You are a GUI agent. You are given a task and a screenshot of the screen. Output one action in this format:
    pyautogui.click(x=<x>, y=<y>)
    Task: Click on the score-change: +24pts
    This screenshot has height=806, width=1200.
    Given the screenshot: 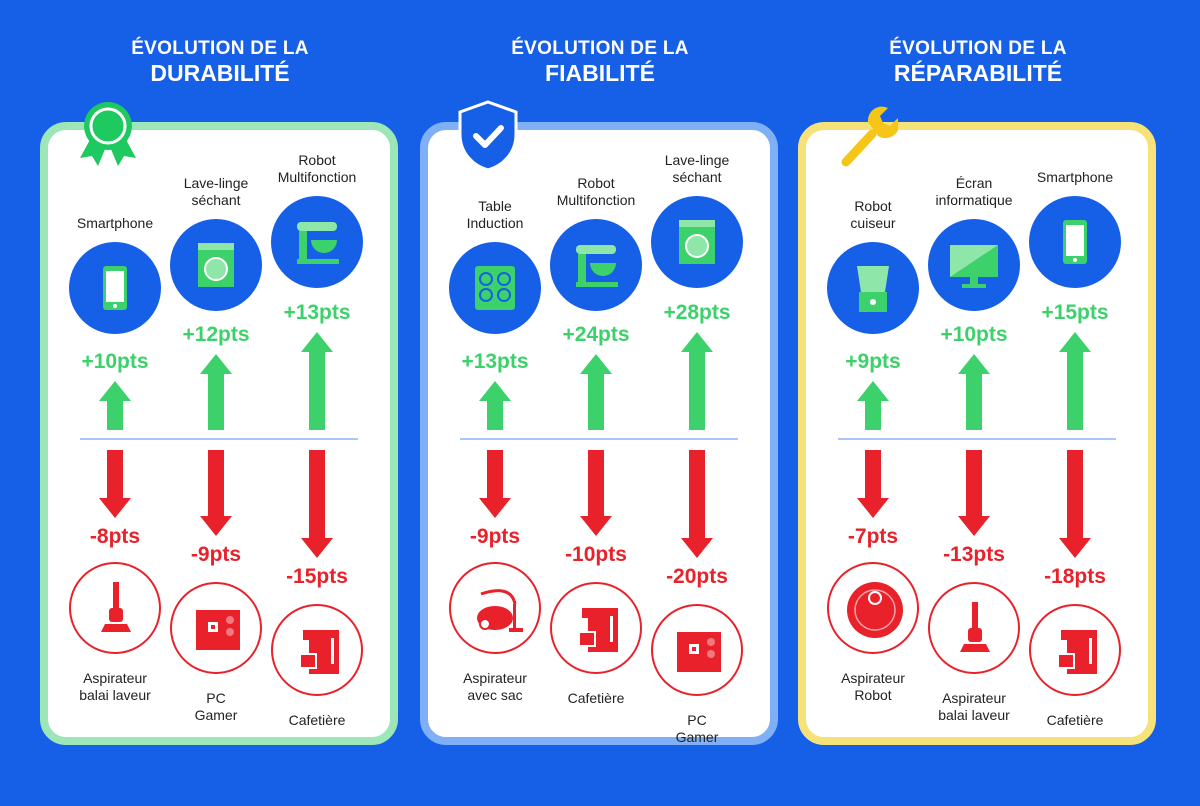 What is the action you would take?
    pyautogui.click(x=596, y=334)
    